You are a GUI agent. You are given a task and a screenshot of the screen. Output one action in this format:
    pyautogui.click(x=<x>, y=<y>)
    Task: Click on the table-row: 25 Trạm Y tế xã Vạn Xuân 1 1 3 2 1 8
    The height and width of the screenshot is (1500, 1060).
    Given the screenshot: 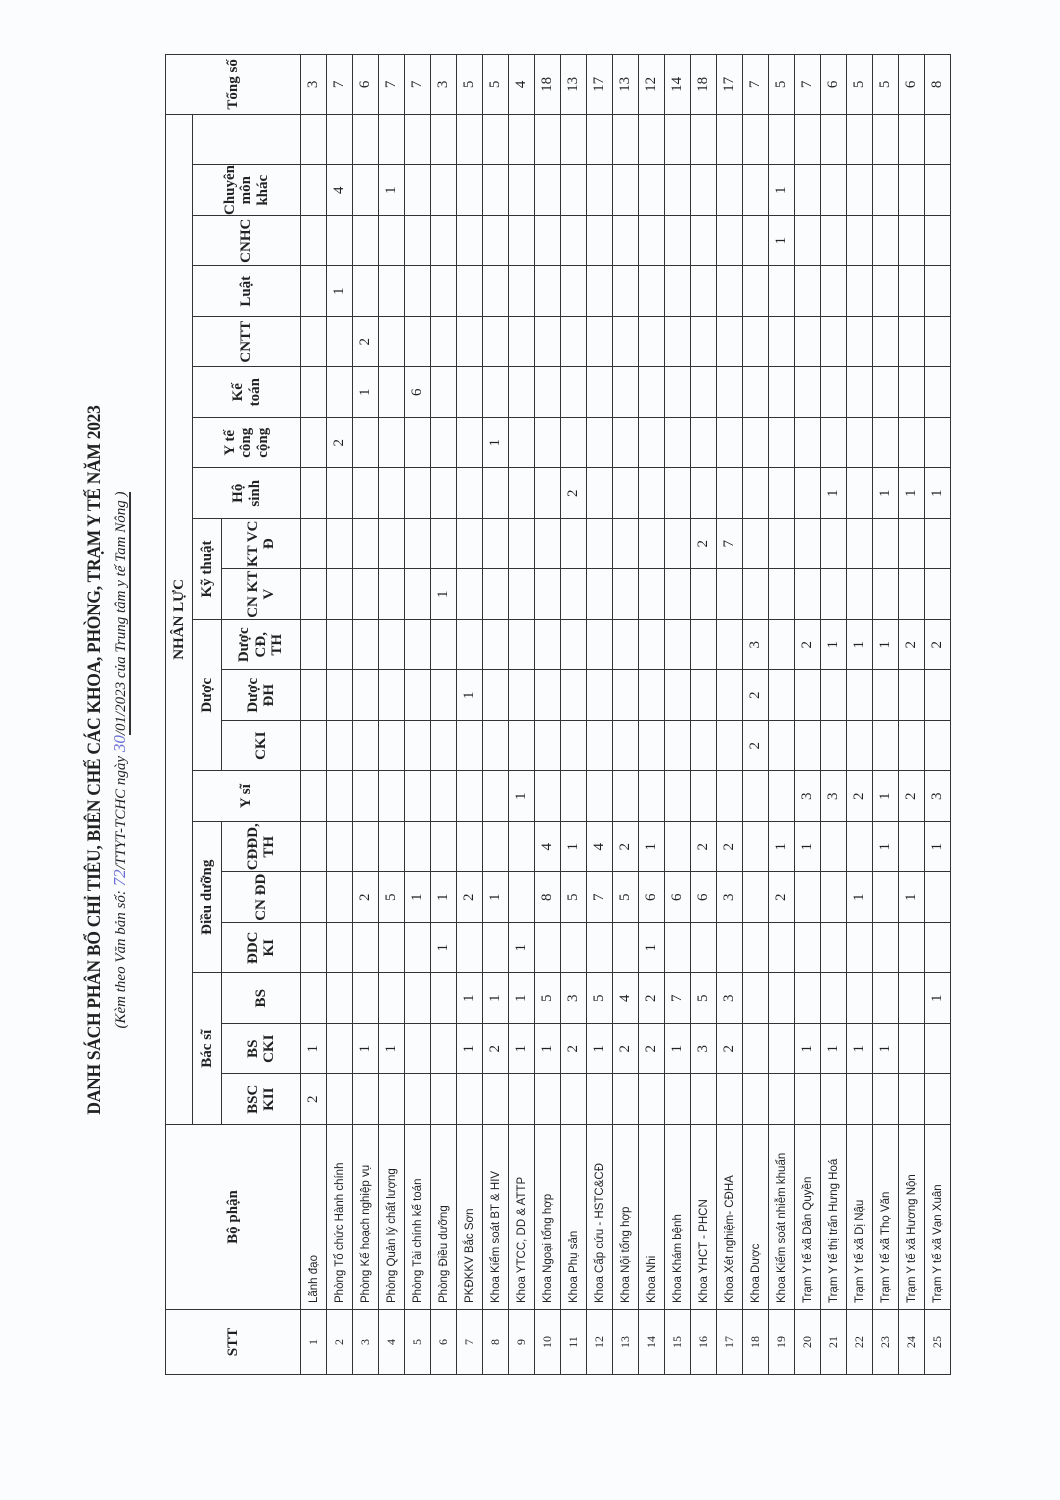 What is the action you would take?
    pyautogui.click(x=937, y=714)
    